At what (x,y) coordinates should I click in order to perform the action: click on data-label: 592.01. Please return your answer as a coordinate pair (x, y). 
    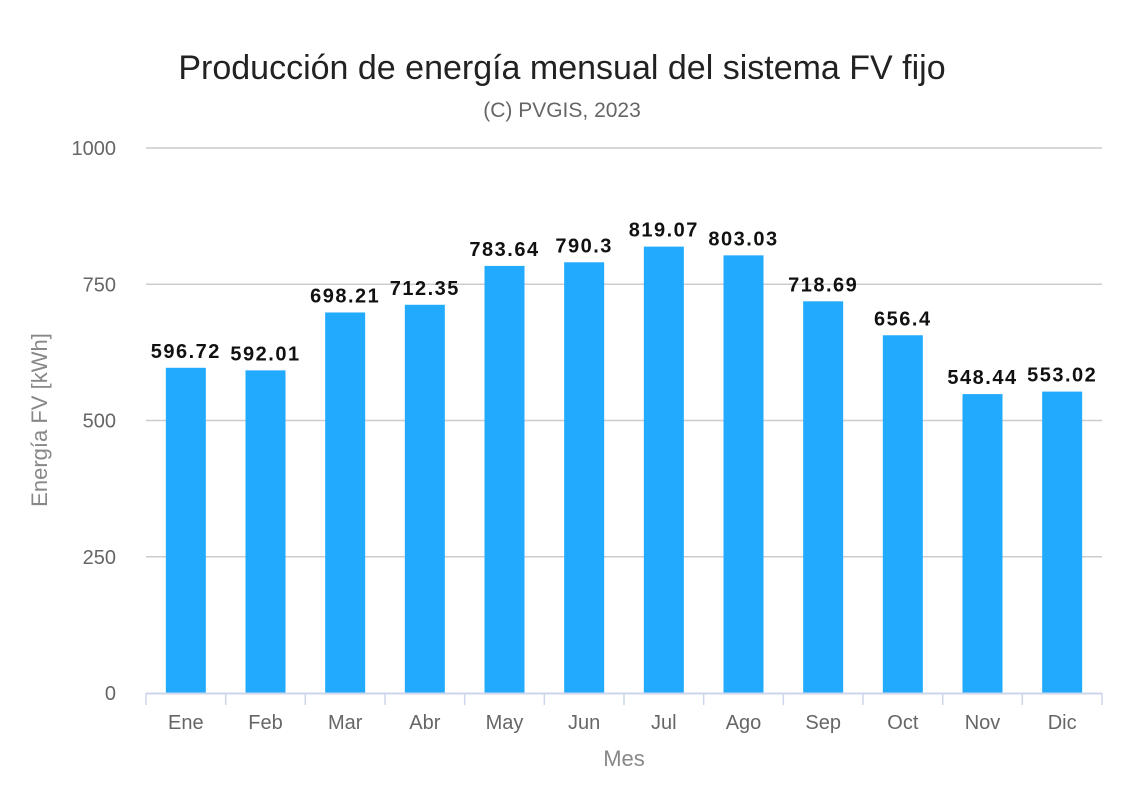
    Looking at the image, I should click on (265, 354).